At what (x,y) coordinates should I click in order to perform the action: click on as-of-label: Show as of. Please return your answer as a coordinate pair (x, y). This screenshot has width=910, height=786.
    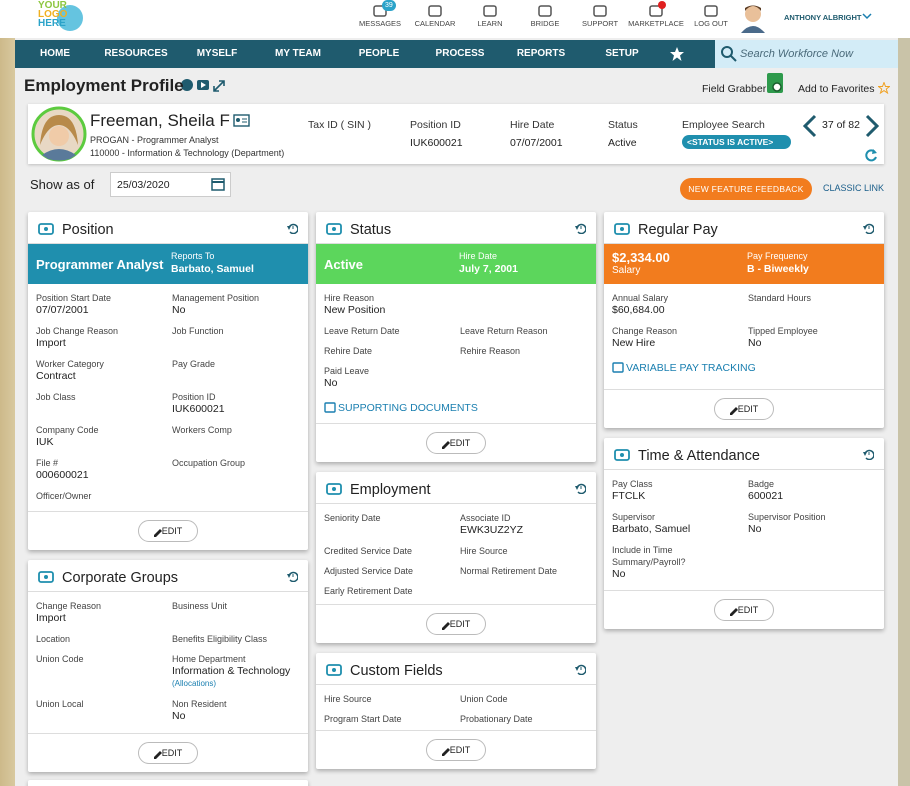
    Looking at the image, I should click on (62, 184).